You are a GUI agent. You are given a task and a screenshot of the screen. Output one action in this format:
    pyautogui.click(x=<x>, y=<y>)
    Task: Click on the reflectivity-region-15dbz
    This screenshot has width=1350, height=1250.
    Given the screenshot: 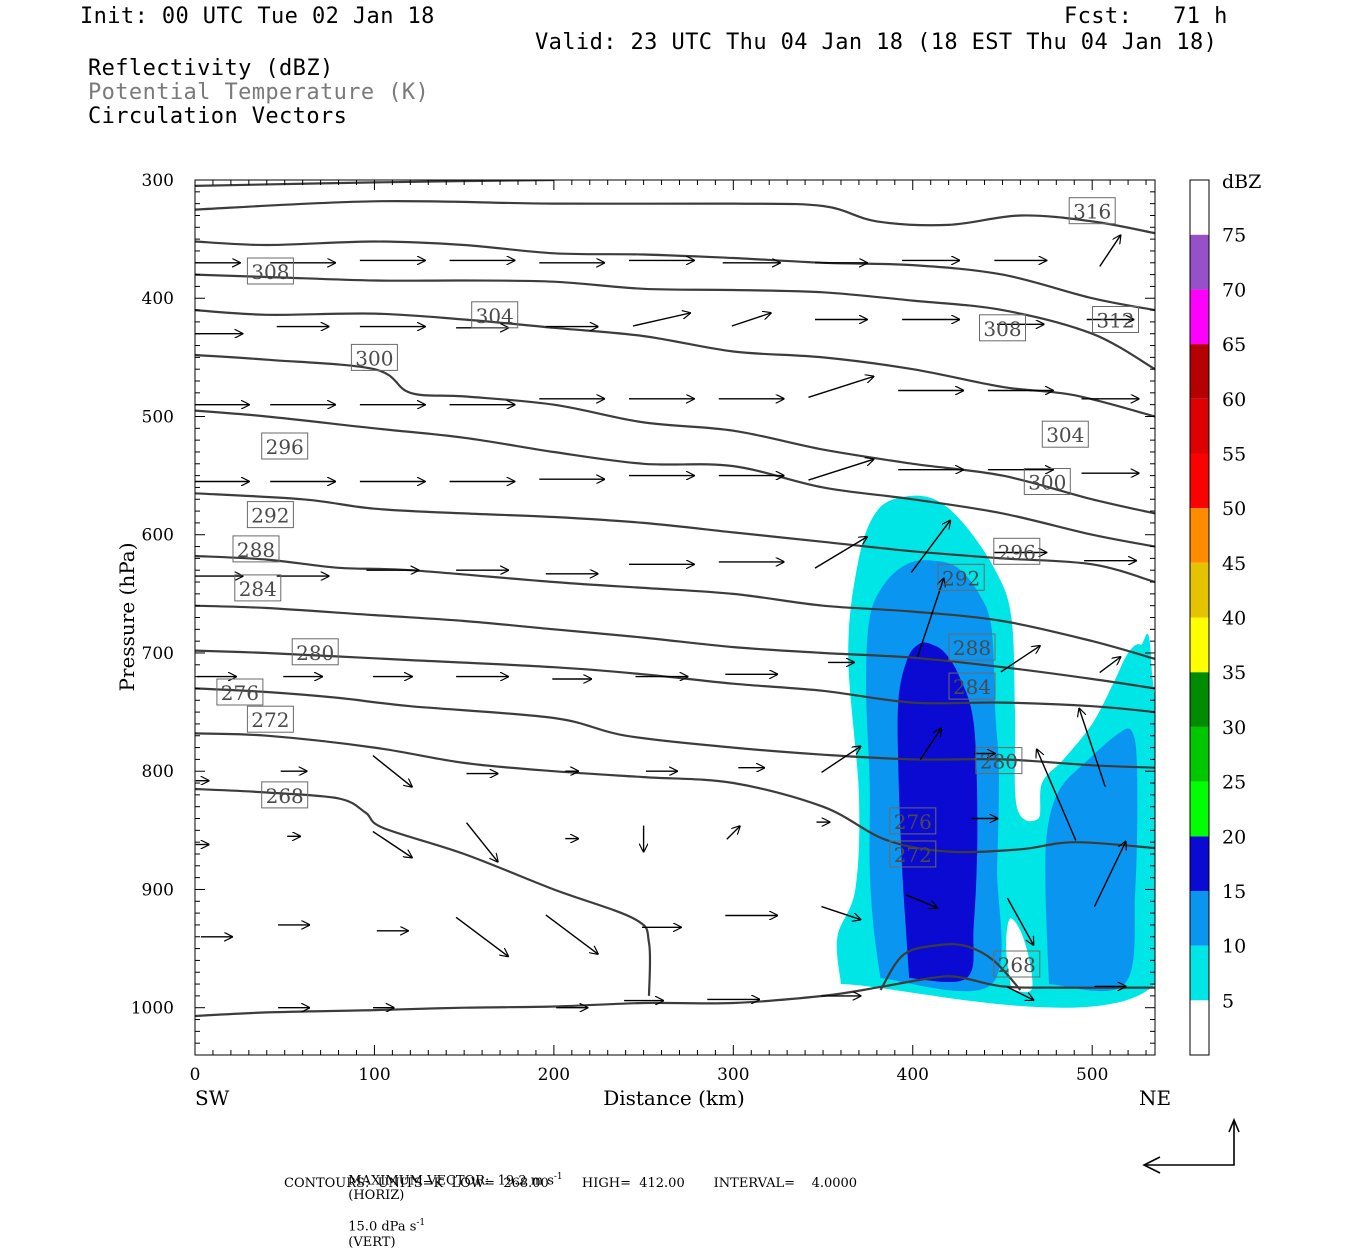 What is the action you would take?
    pyautogui.click(x=937, y=812)
    